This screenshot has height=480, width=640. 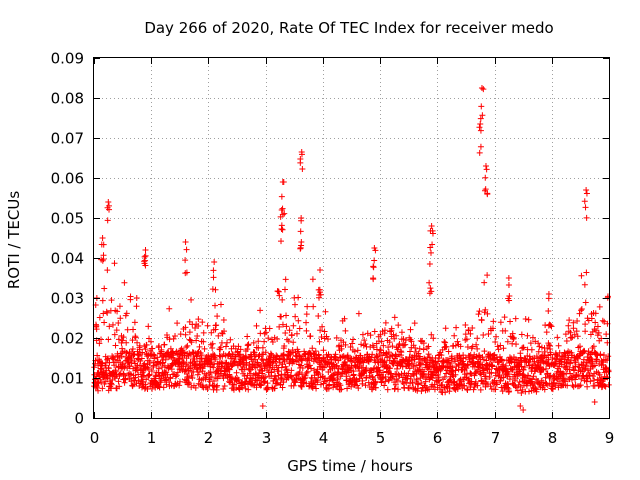 I want to click on x-tick-label: 1, so click(x=152, y=438).